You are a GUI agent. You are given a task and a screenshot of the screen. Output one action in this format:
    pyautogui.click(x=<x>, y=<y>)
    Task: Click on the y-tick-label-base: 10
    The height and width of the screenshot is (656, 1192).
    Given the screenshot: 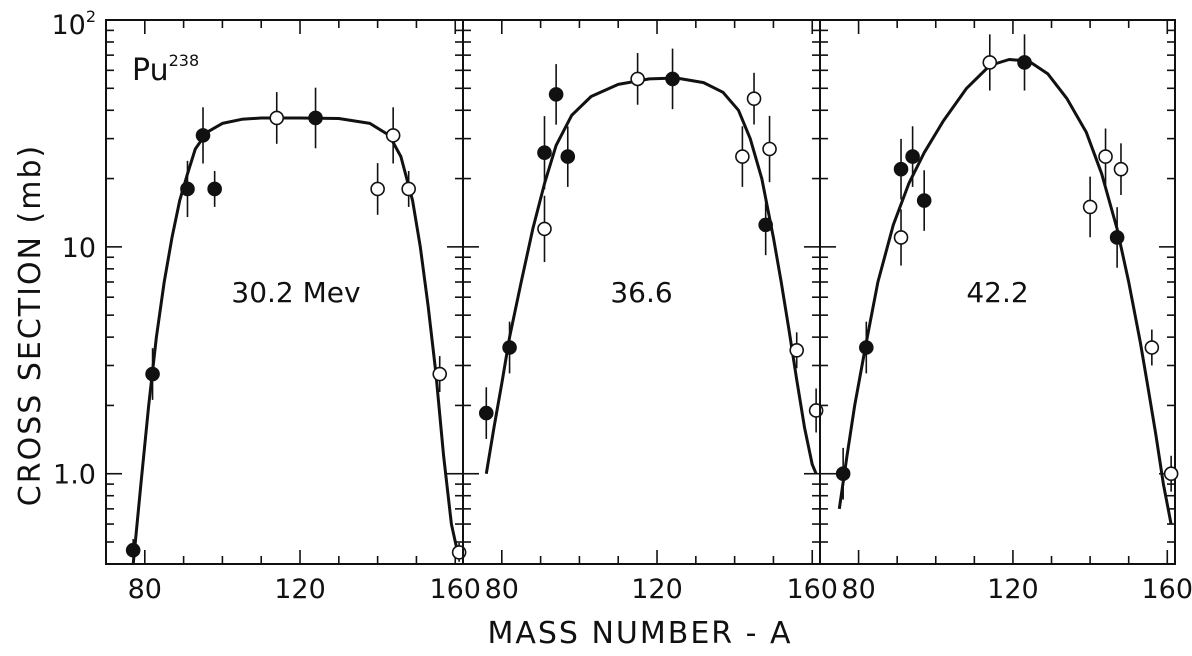 What is the action you would take?
    pyautogui.click(x=68, y=25)
    